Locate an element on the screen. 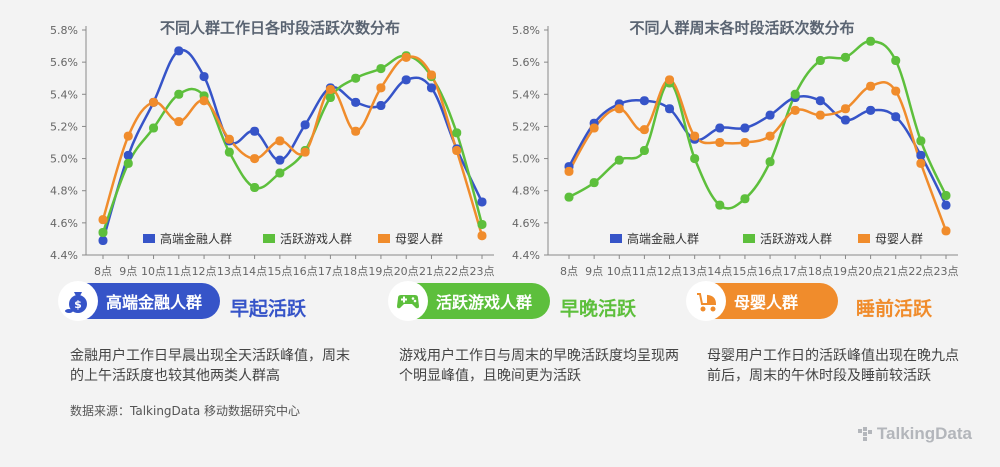  x-tick-label: 16点 is located at coordinates (770, 271).